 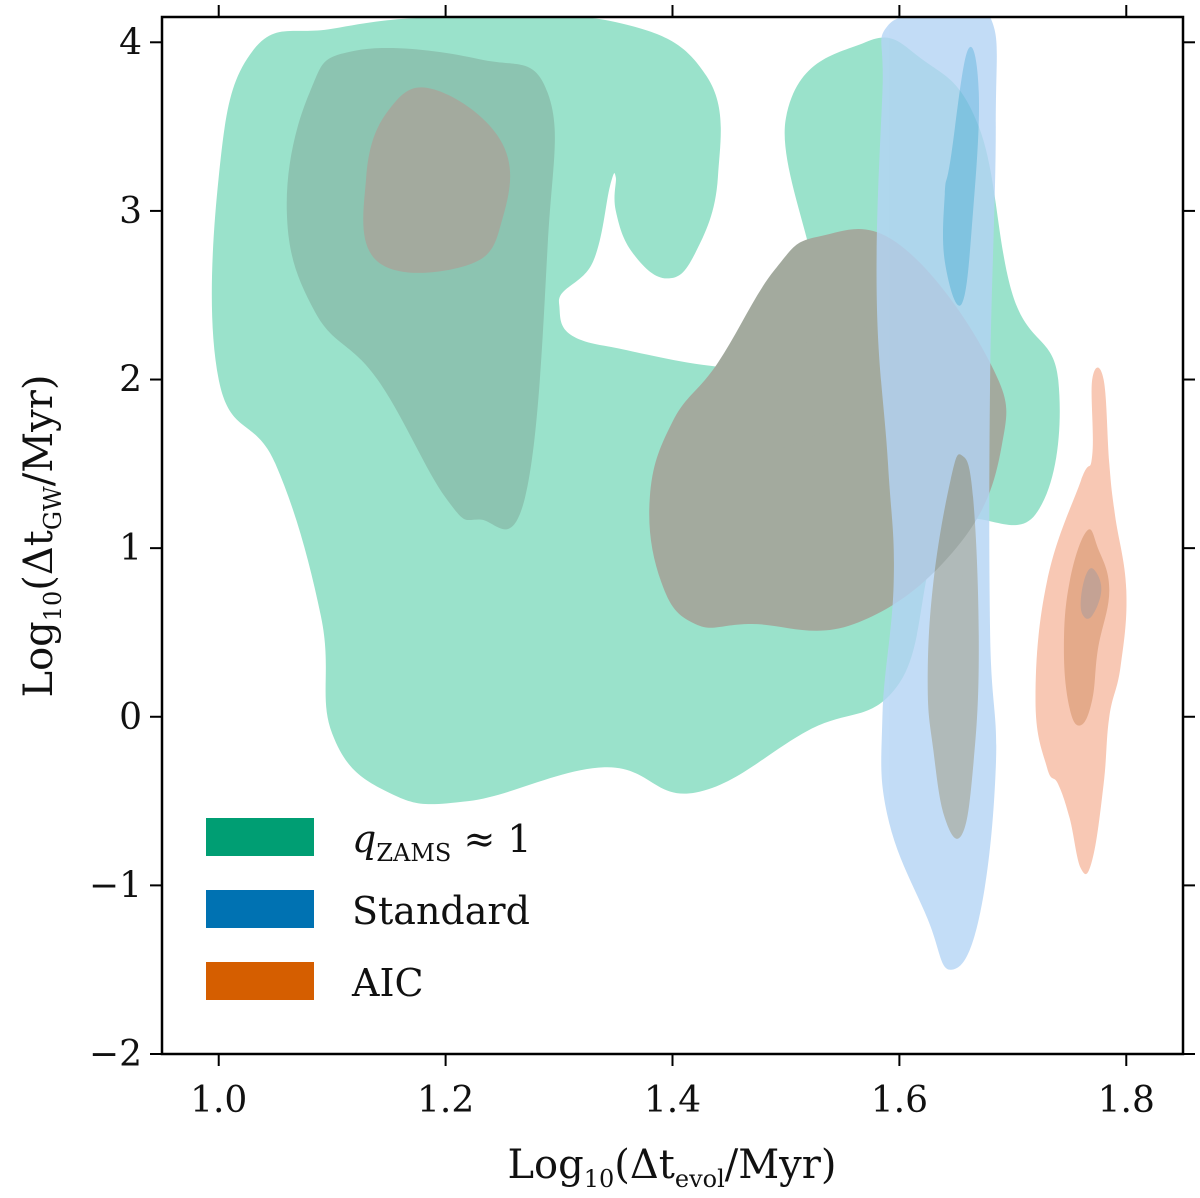 I want to click on x-tick-label: 1.2, so click(x=445, y=1100).